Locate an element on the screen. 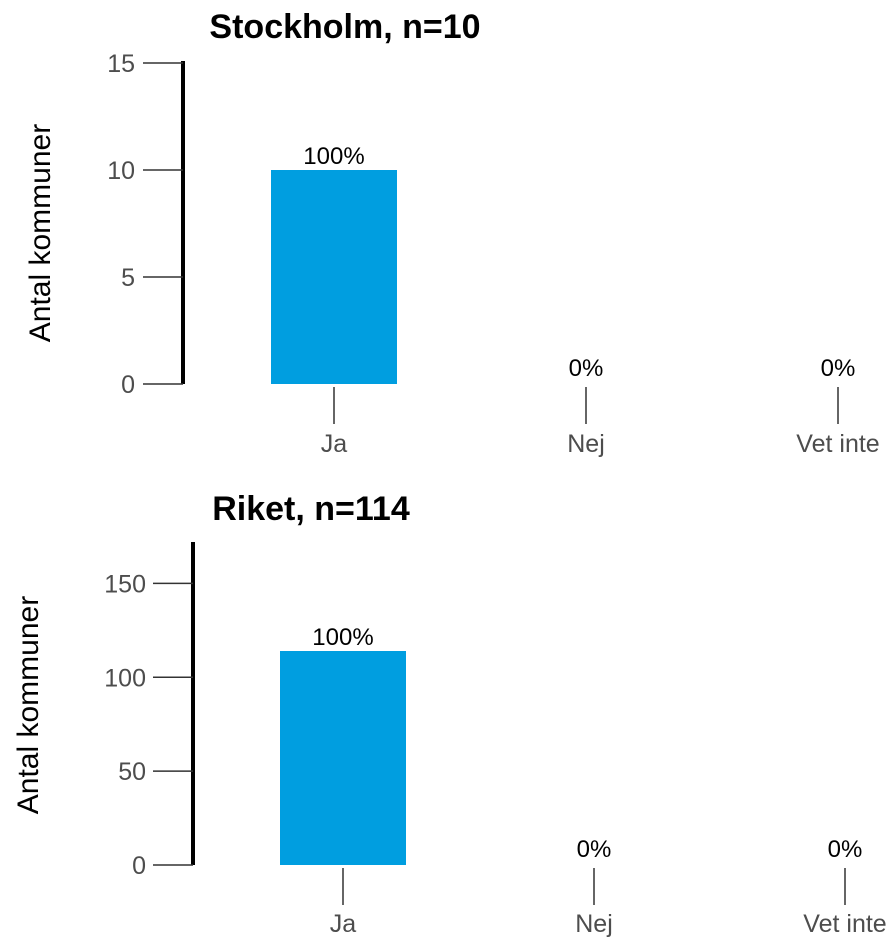  y-tick-label: 100 is located at coordinates (125, 678).